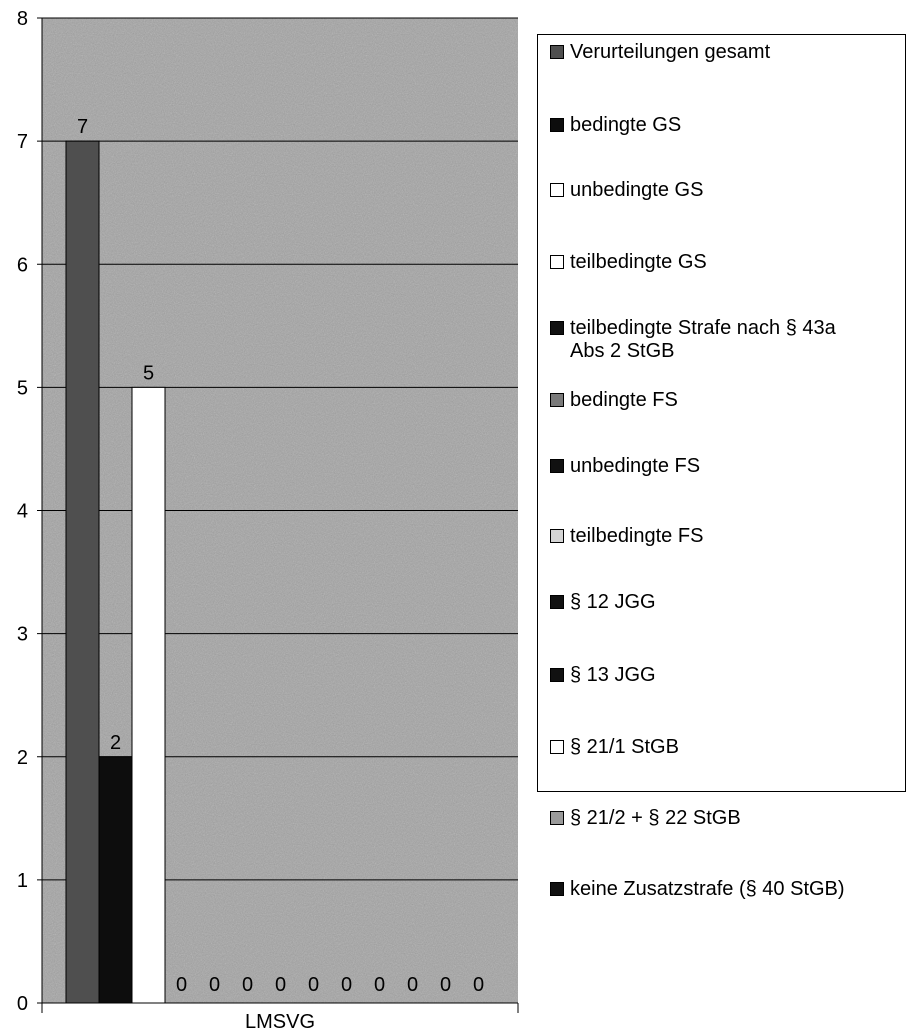 This screenshot has width=909, height=1031. What do you see at coordinates (22, 881) in the screenshot?
I see `y-tick-label: 1` at bounding box center [22, 881].